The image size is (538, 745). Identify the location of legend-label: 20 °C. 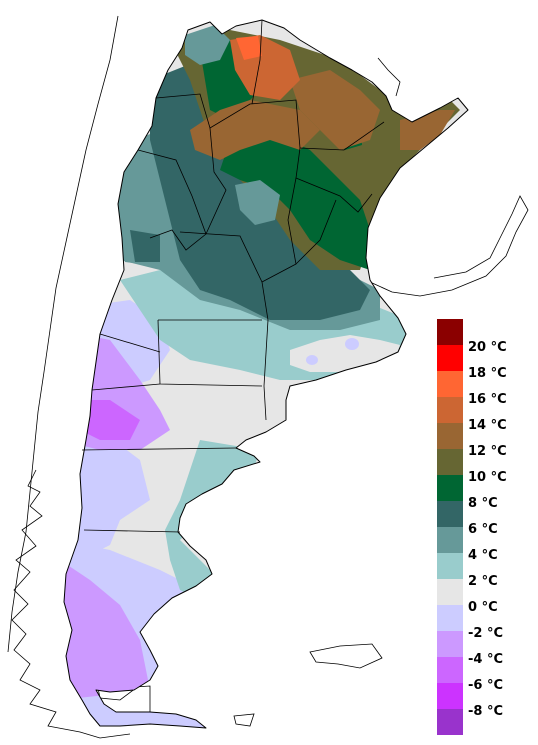
(487, 347).